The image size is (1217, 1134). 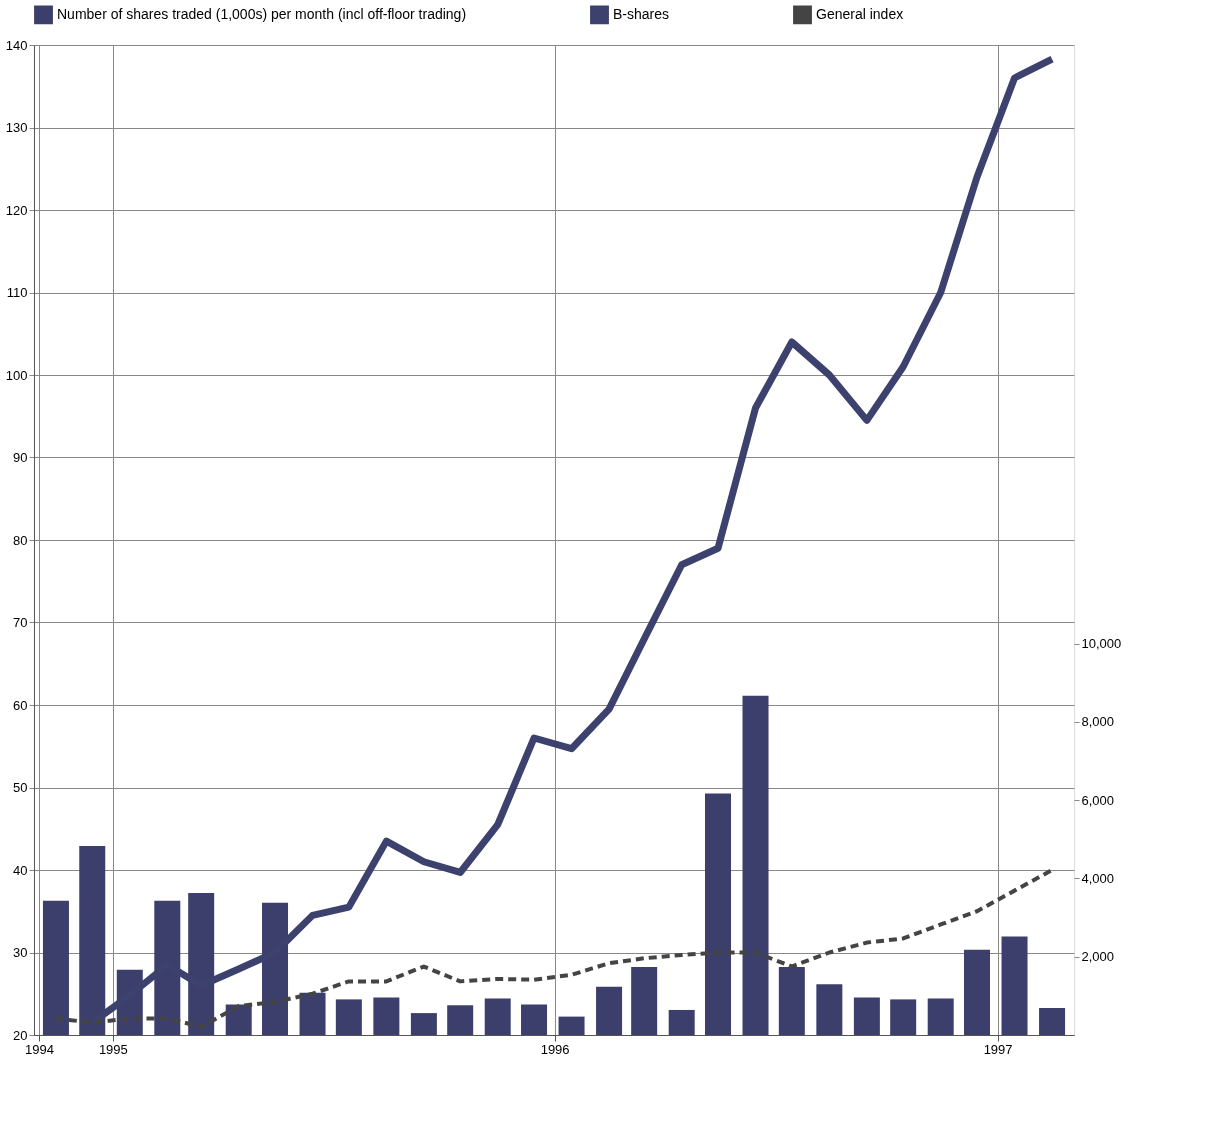 I want to click on x-tick-label: 1994, so click(x=39, y=1049).